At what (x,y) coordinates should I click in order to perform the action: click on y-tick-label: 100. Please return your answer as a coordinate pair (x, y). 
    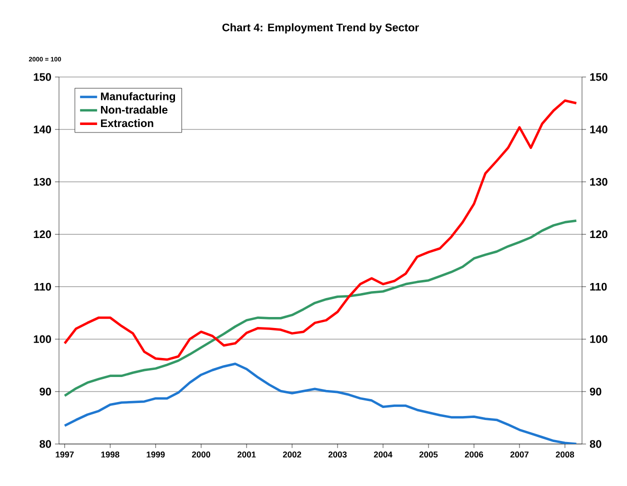
    Looking at the image, I should click on (43, 339).